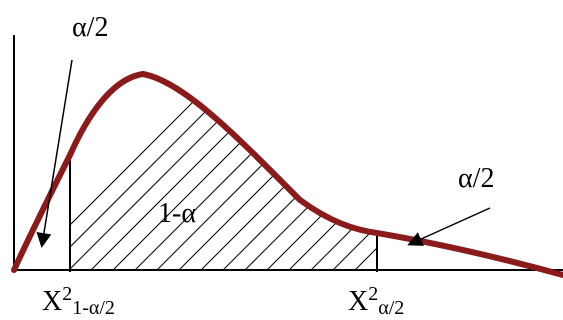  Describe the element at coordinates (52, 301) in the screenshot. I see `chi-lower-base: X` at that location.